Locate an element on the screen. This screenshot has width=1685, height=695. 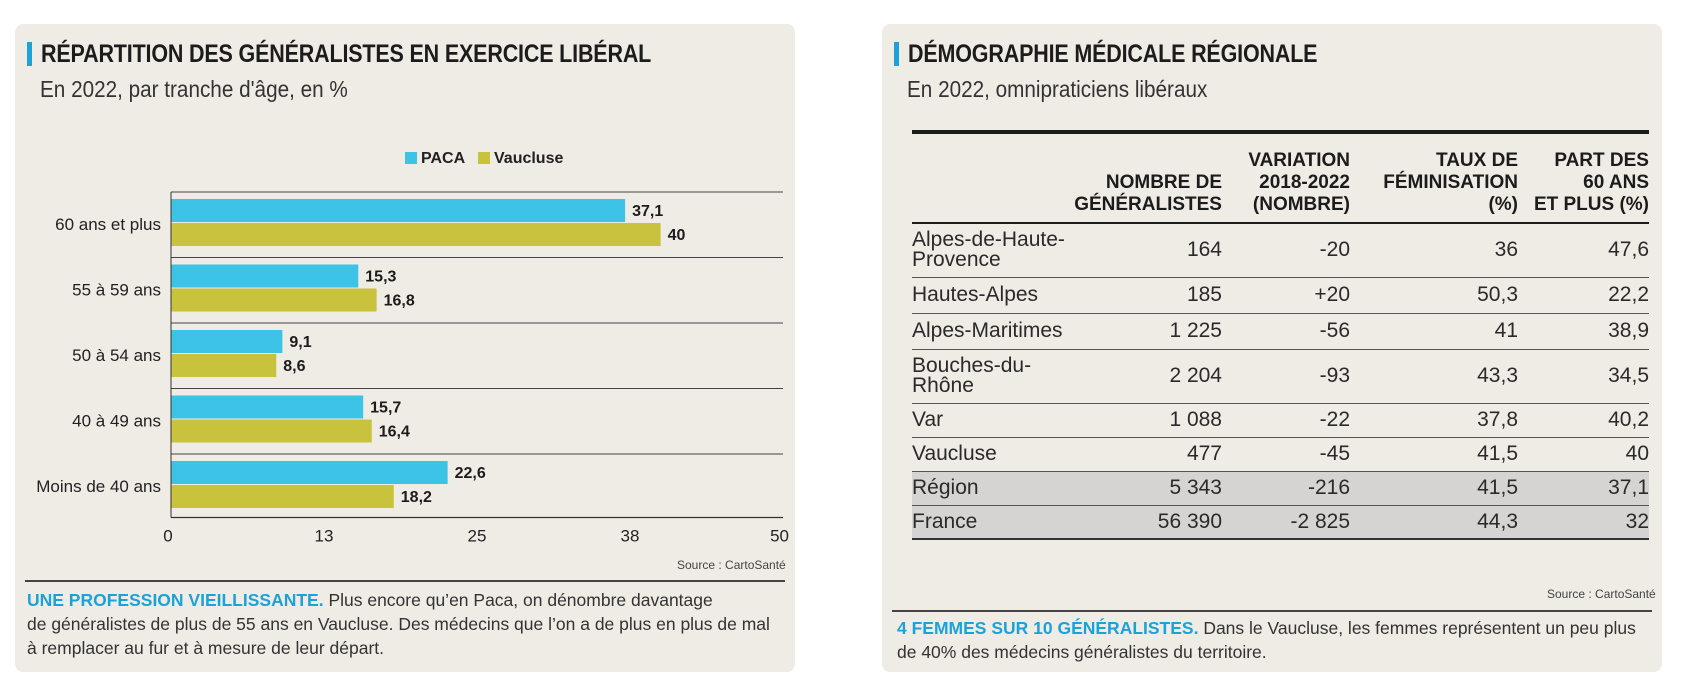
table-cell: -20 is located at coordinates (1286, 250).